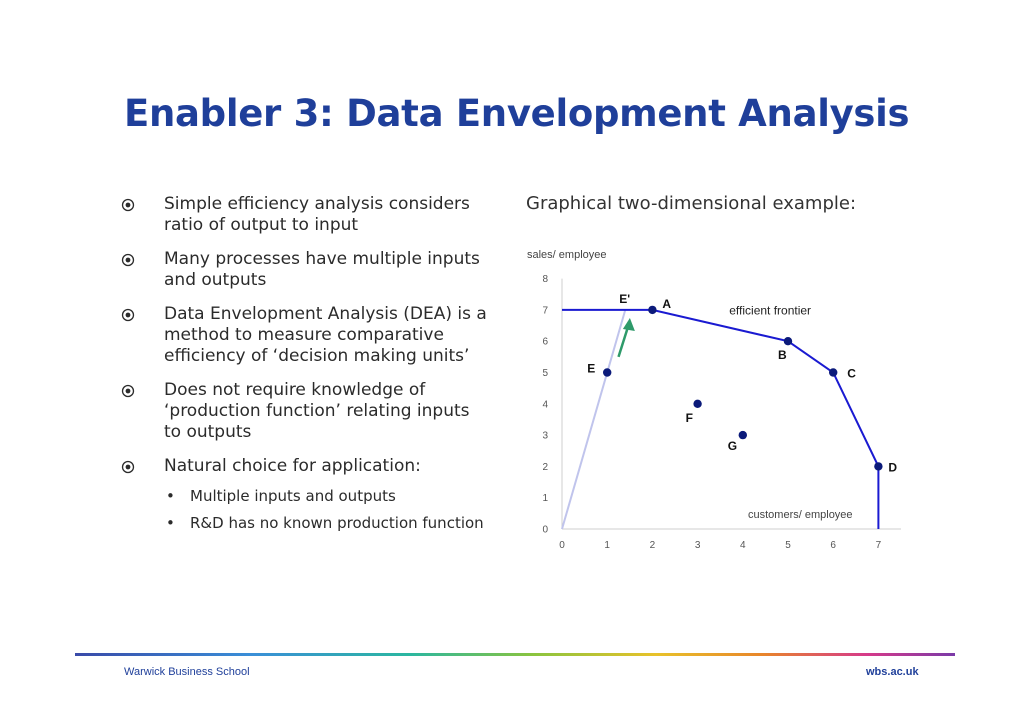 The width and height of the screenshot is (1030, 728). I want to click on bullet-line: Simple efficiency analysis considers, so click(317, 204).